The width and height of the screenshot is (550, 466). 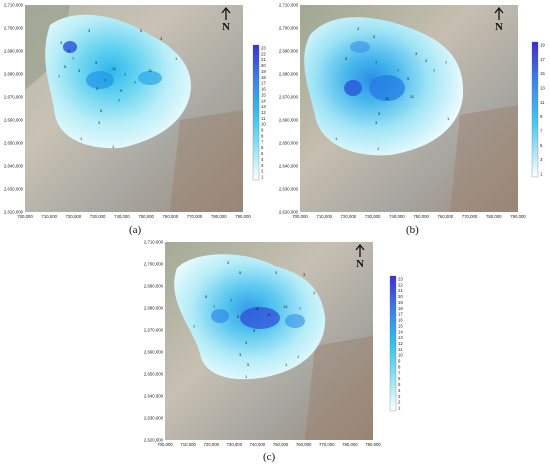 I want to click on colorbar-tick-label: 11, so click(x=542, y=102).